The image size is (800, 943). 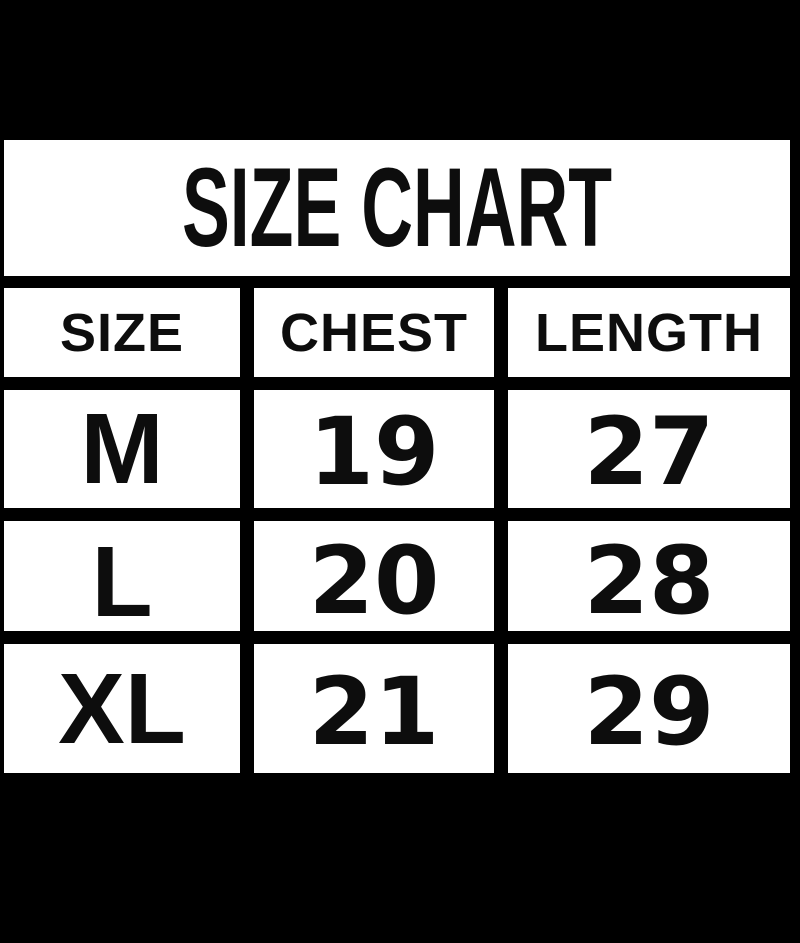 I want to click on column-header-length-label: LENGTH, so click(x=649, y=332).